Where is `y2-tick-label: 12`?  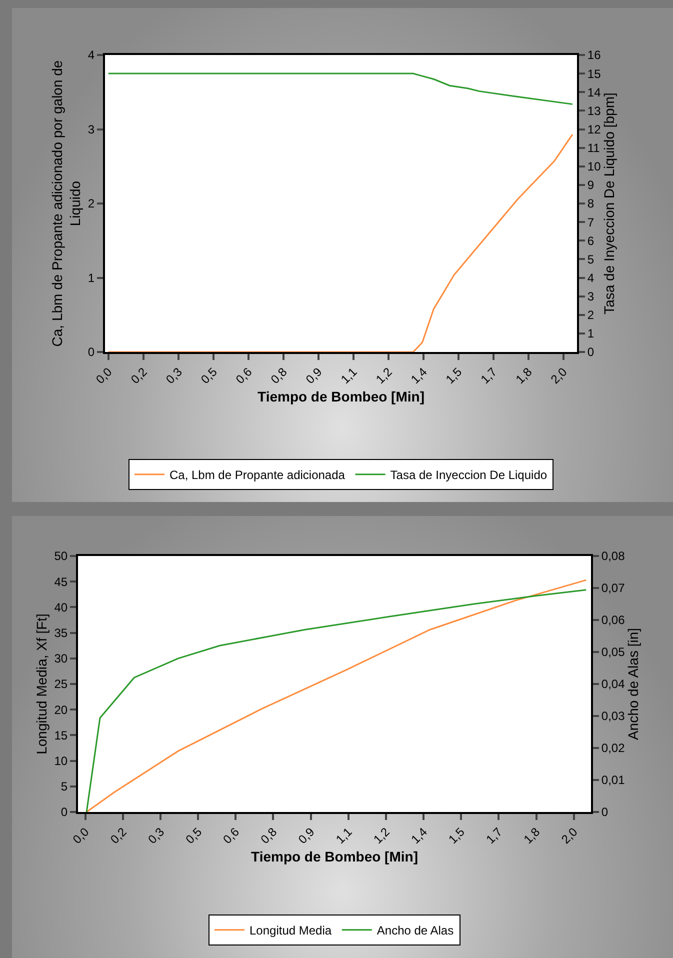
y2-tick-label: 12 is located at coordinates (594, 129).